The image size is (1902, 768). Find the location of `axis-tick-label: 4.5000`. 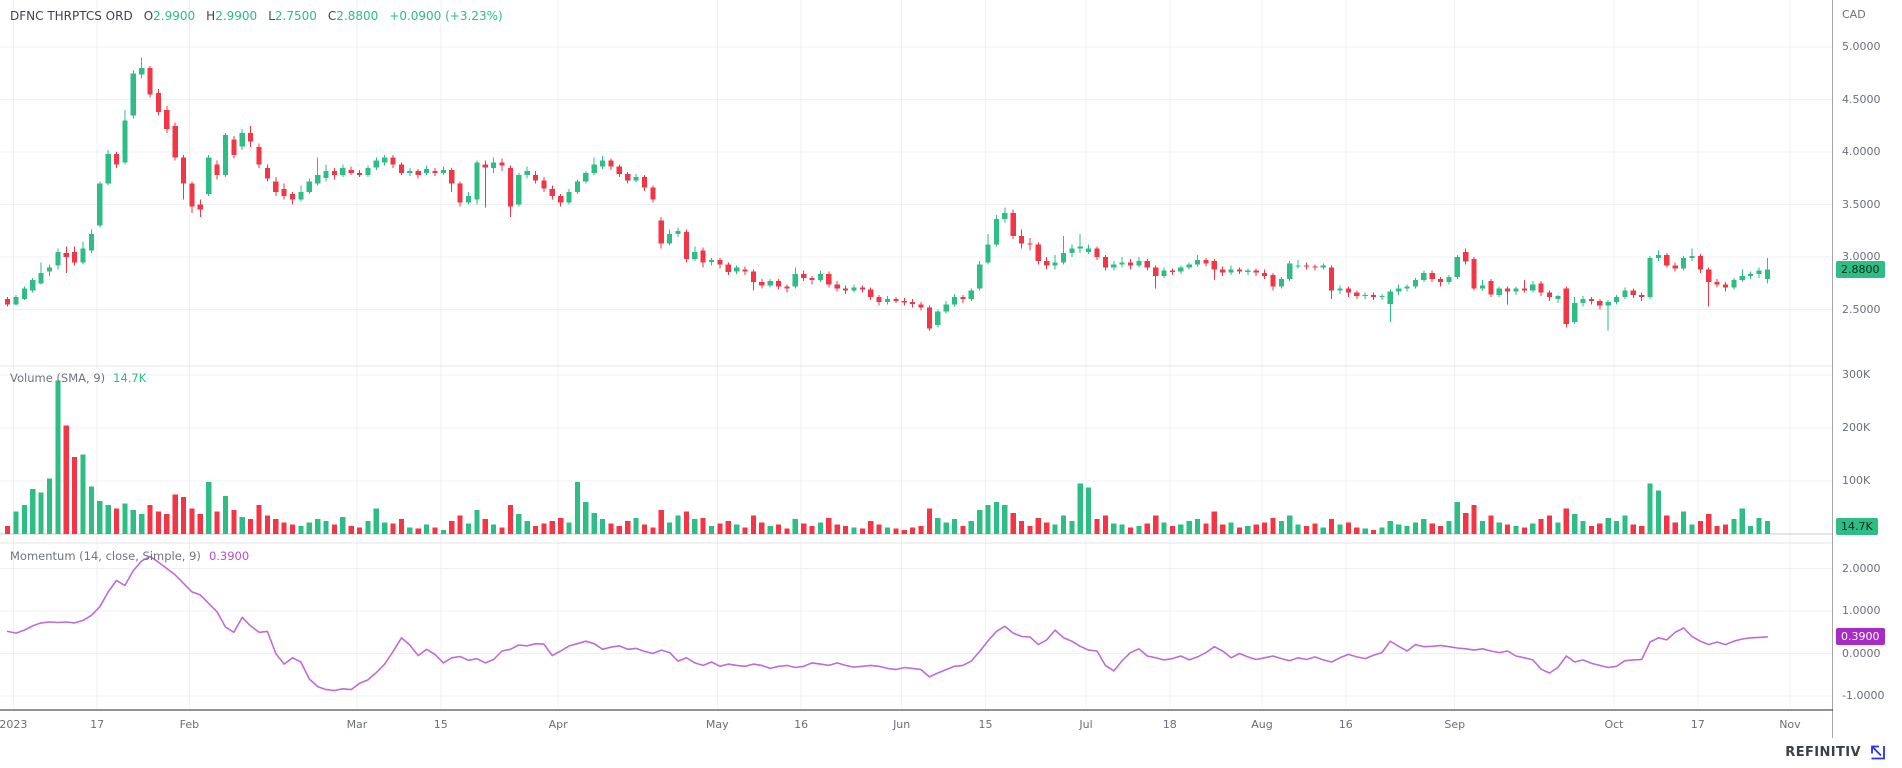

axis-tick-label: 4.5000 is located at coordinates (1861, 99).